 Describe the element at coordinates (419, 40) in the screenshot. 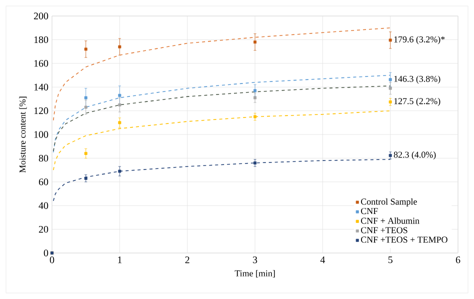

I see `data-label: 179.6 (3.2%)*` at that location.